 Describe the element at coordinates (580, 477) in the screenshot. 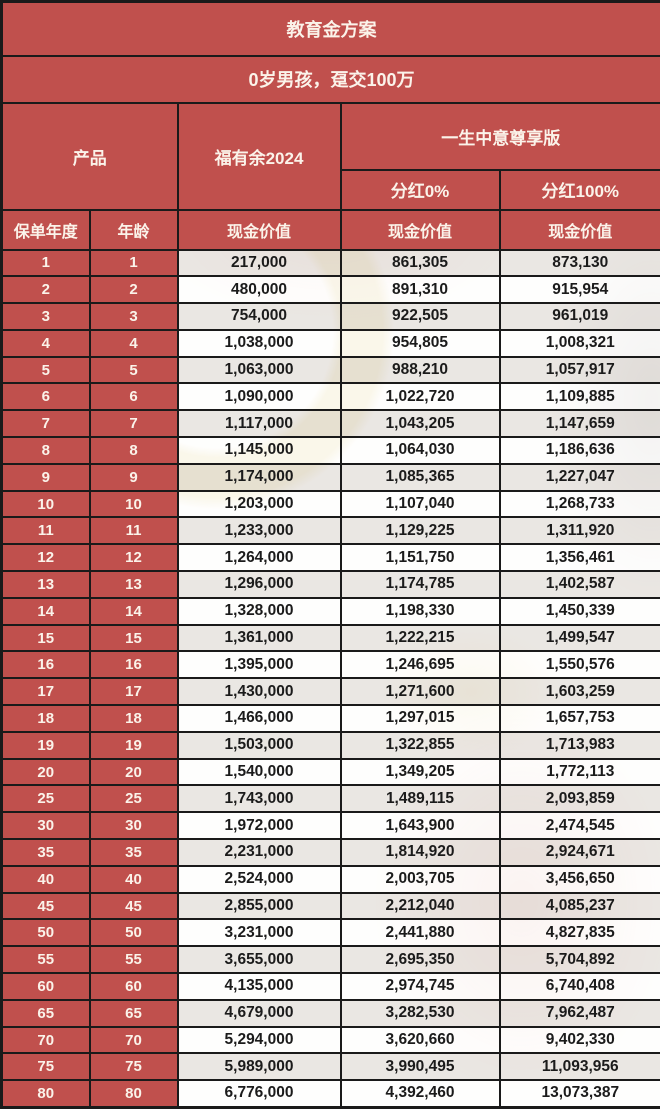

I see `cash-value-cell-dividend100: 1,227,047` at that location.